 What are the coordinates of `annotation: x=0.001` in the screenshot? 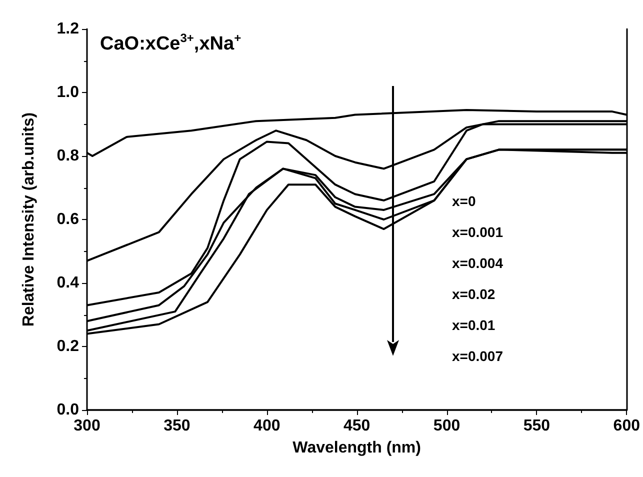 It's located at (478, 232).